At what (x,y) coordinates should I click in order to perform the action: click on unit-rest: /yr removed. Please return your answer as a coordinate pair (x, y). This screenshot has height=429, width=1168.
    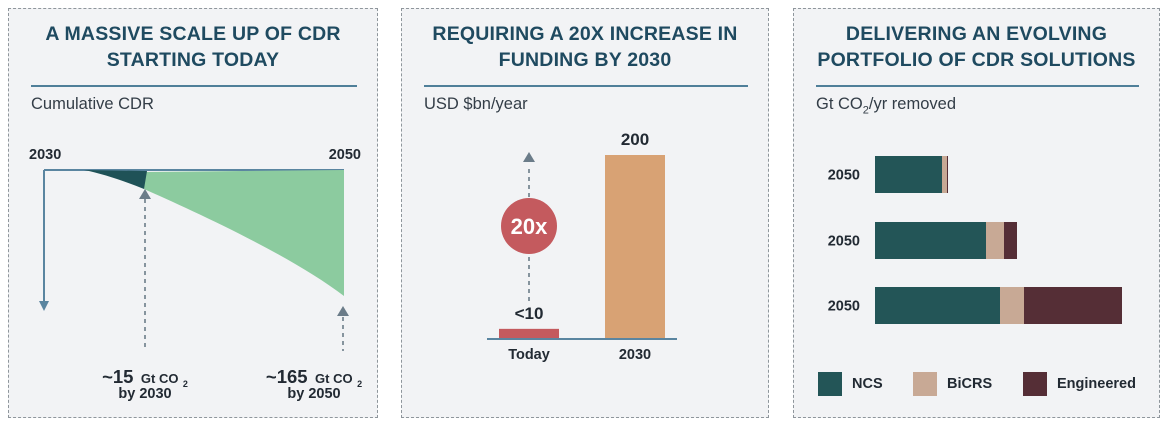
    Looking at the image, I should click on (912, 104).